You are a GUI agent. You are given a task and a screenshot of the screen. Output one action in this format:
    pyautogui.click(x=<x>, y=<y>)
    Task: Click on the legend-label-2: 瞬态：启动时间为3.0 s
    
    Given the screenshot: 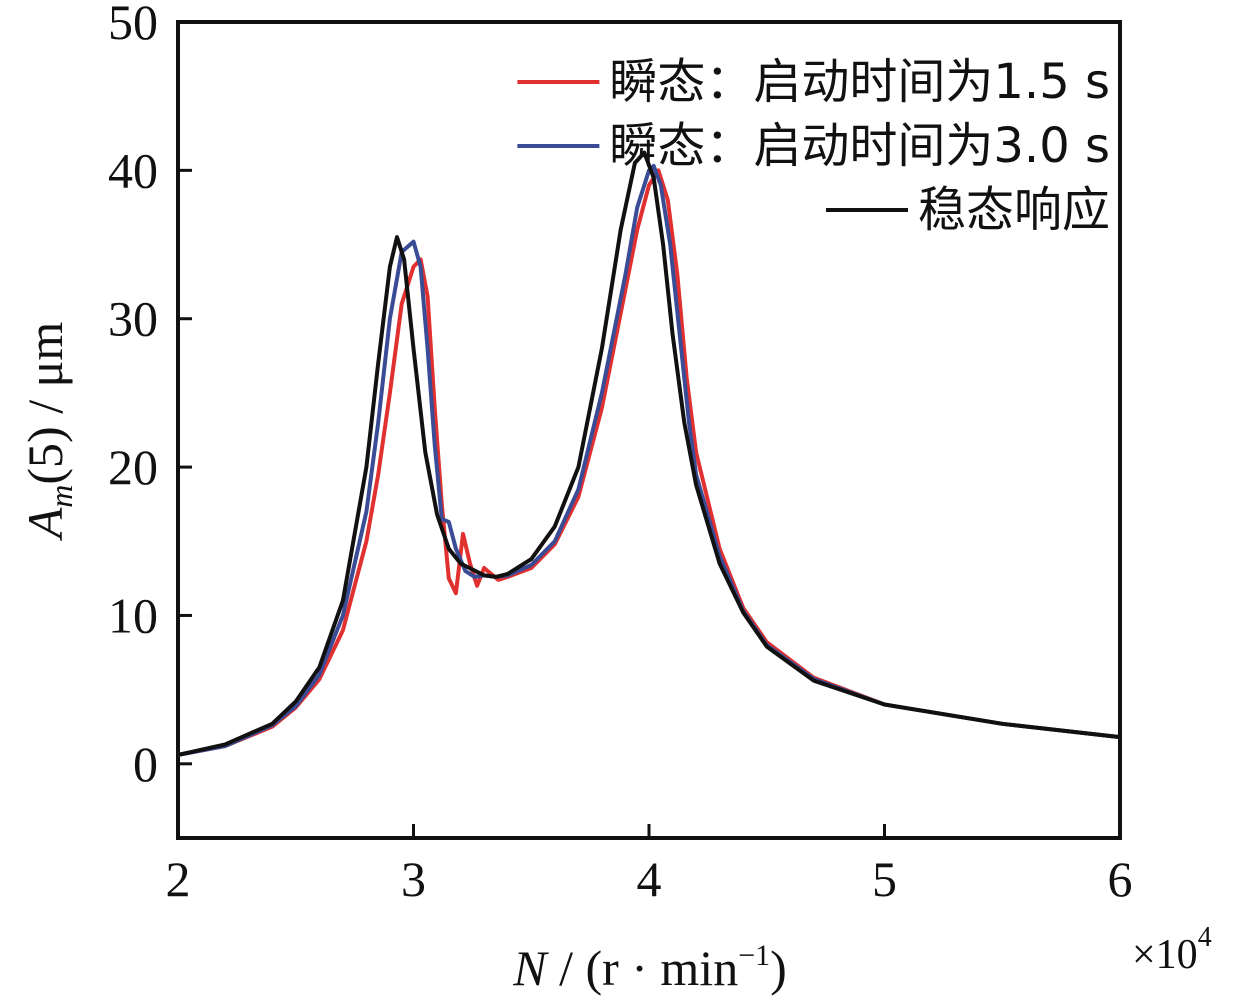 What is the action you would take?
    pyautogui.click(x=859, y=146)
    